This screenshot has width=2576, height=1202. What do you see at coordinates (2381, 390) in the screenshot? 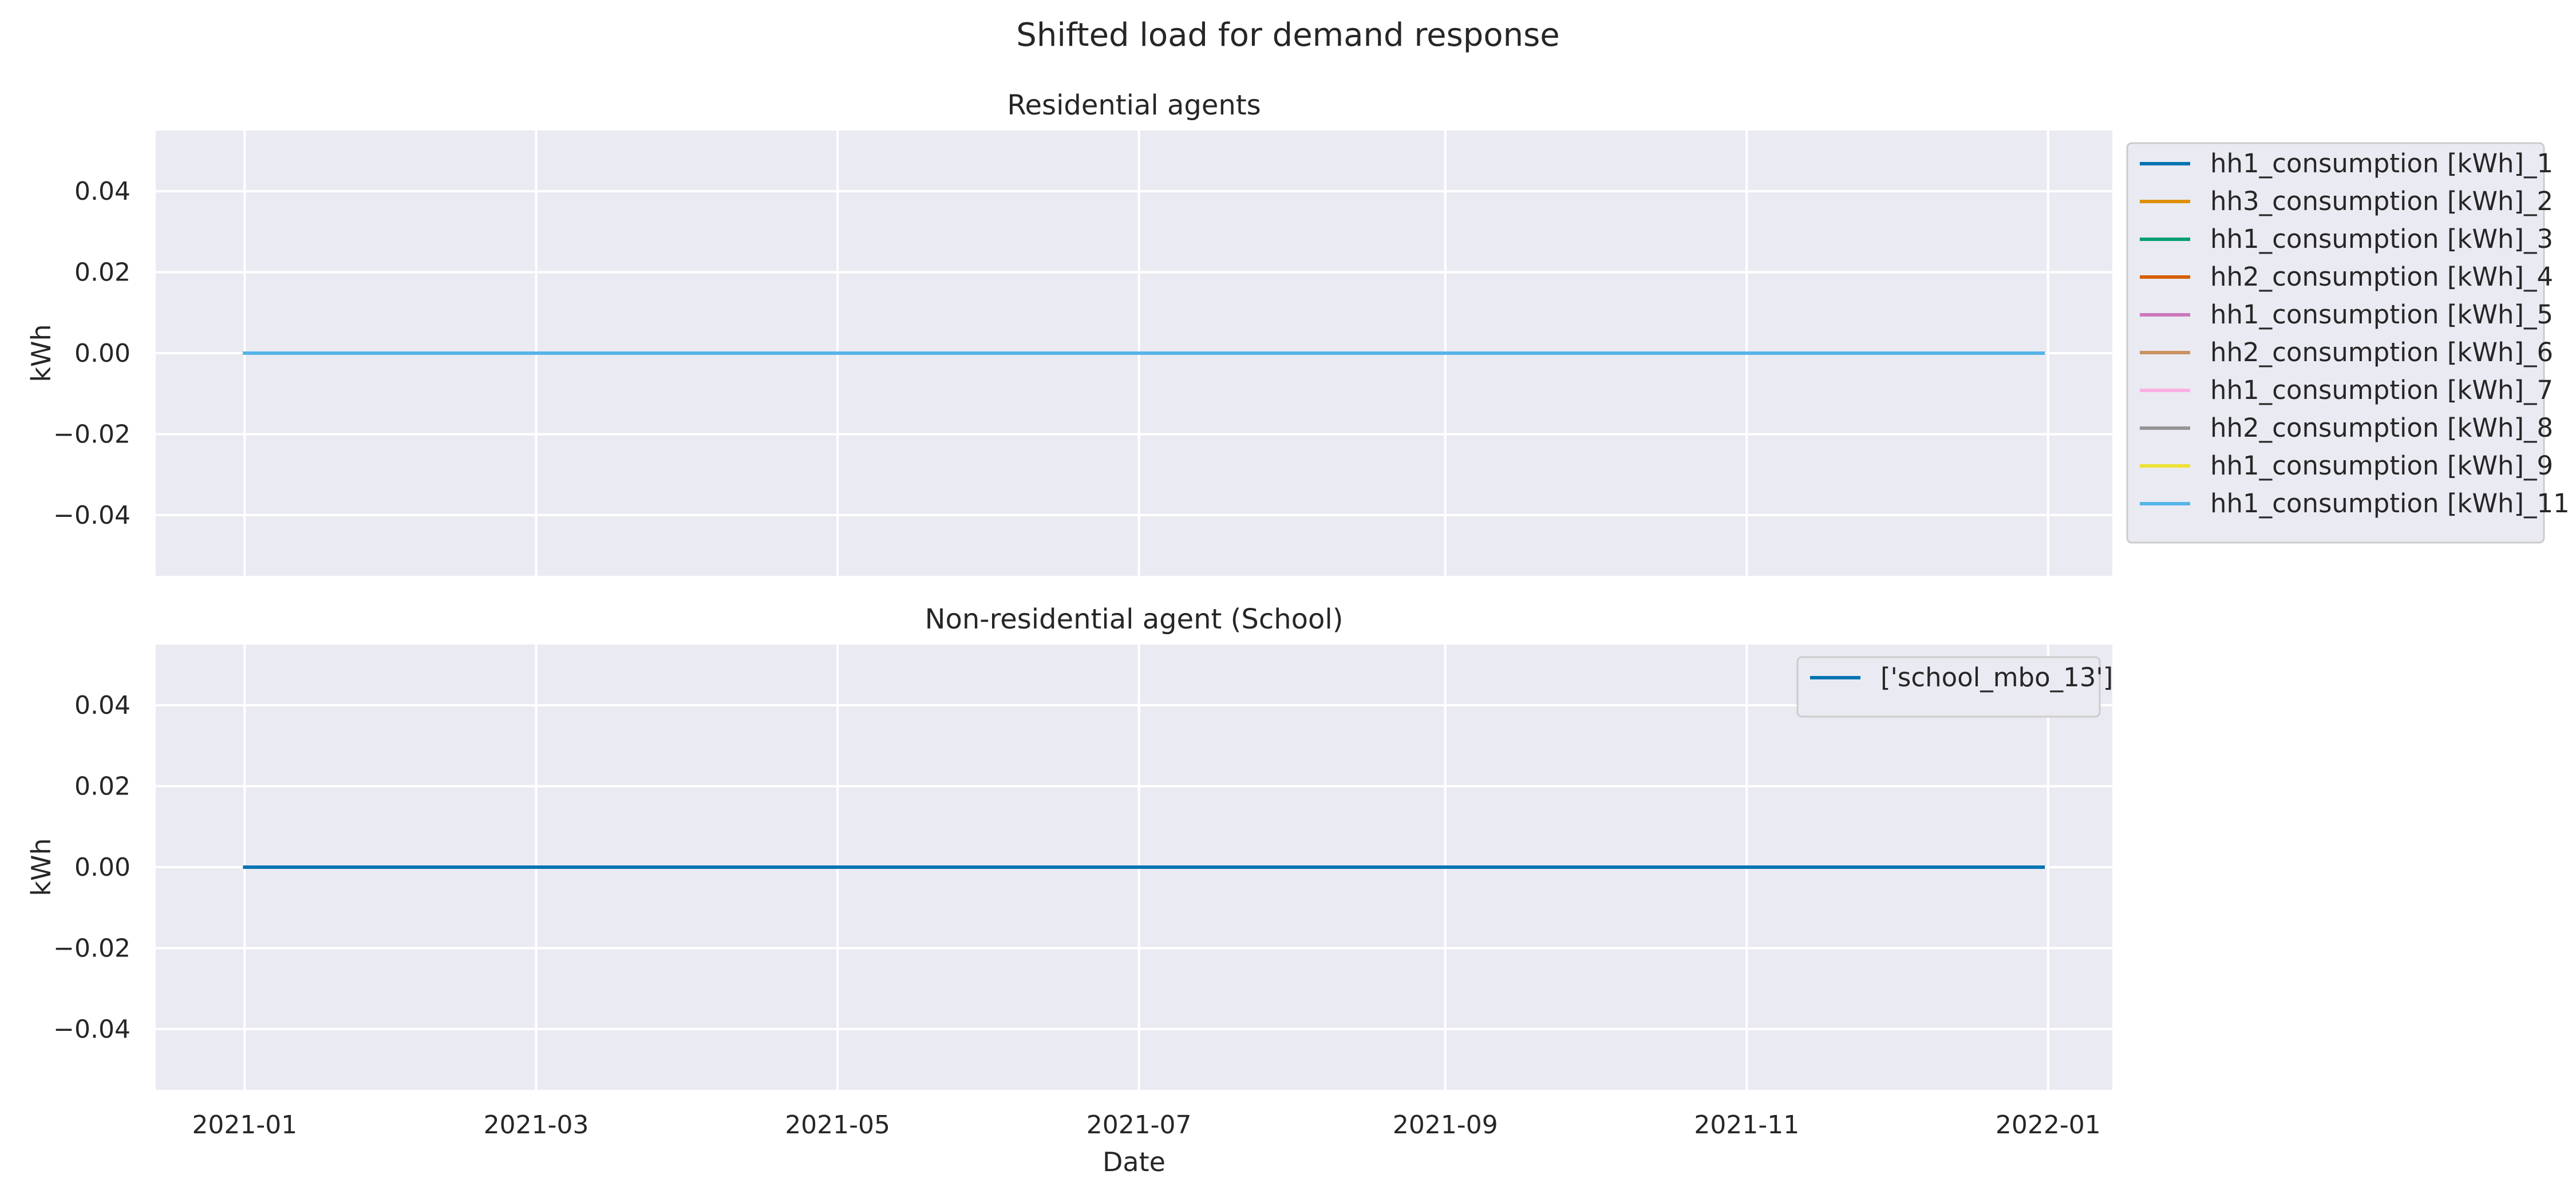
I see `legend-label: hh1_consumption [kWh]_7` at bounding box center [2381, 390].